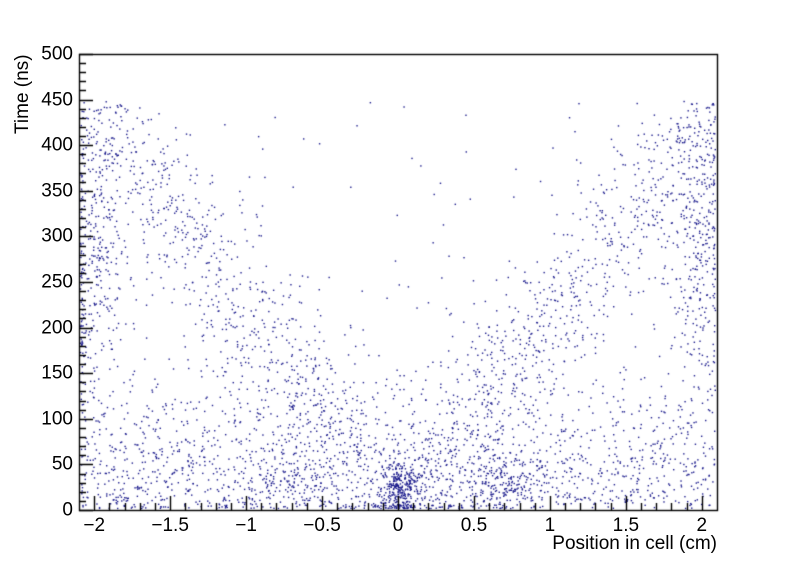  Describe the element at coordinates (22, 94) in the screenshot. I see `y-axis-title: Time (ns)` at that location.